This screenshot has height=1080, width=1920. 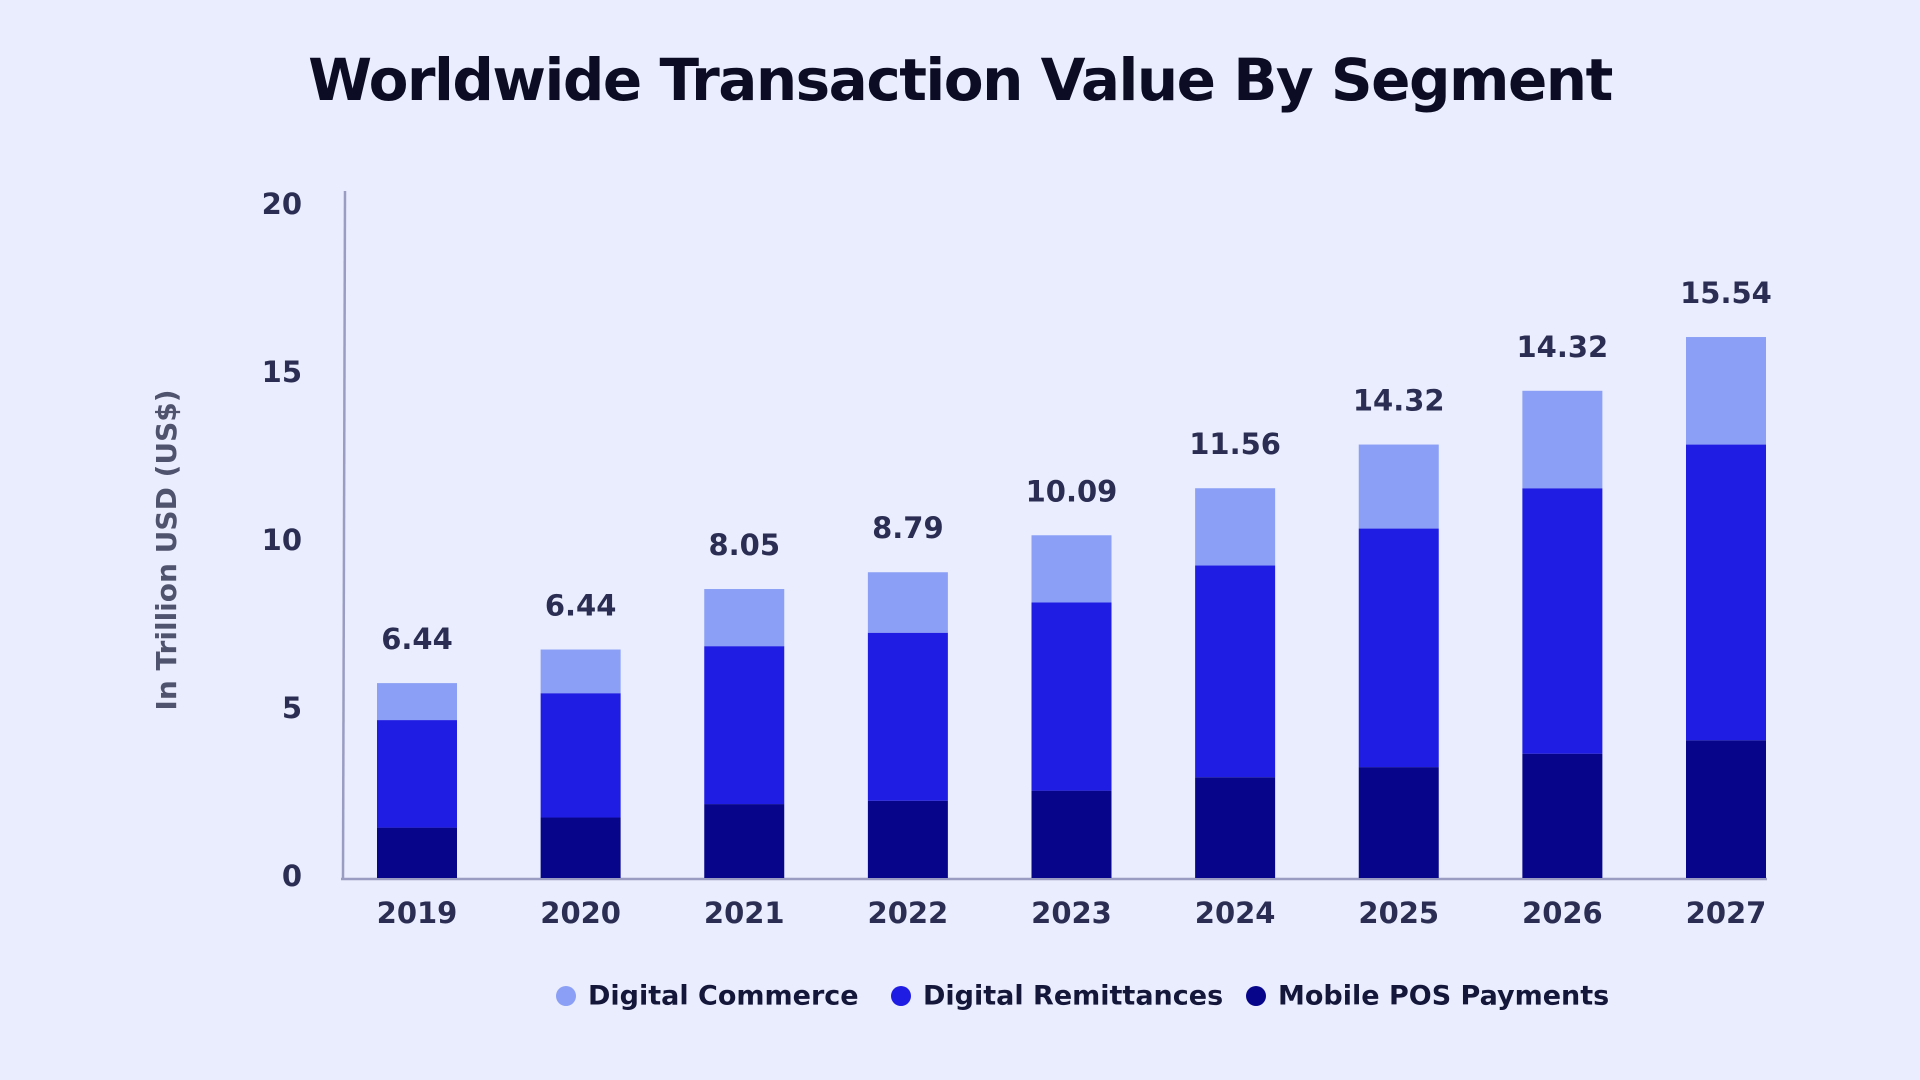 I want to click on y-tick-label: 15, so click(x=282, y=372).